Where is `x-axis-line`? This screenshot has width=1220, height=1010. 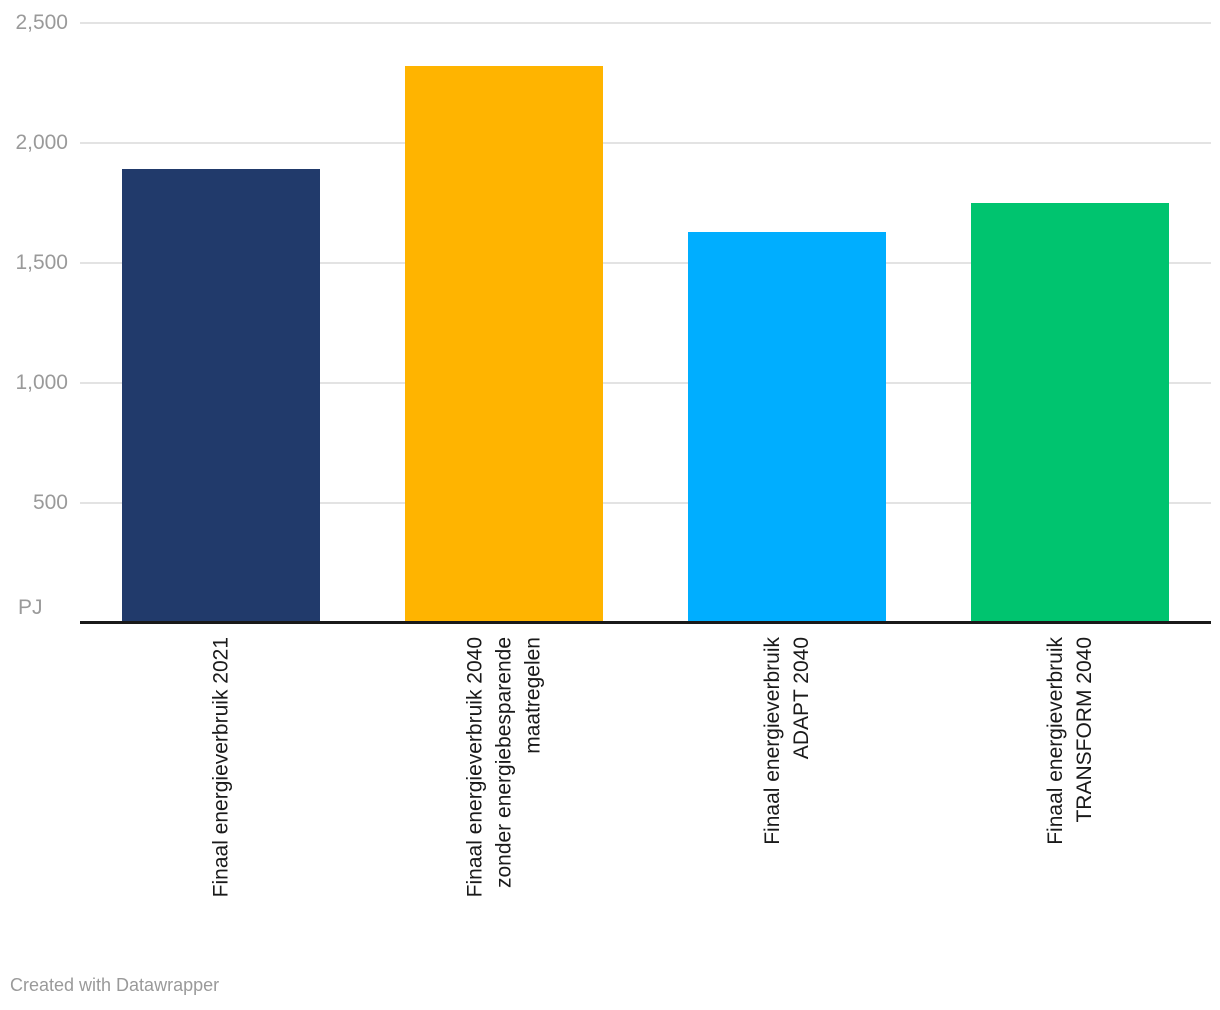
x-axis-line is located at coordinates (645, 622).